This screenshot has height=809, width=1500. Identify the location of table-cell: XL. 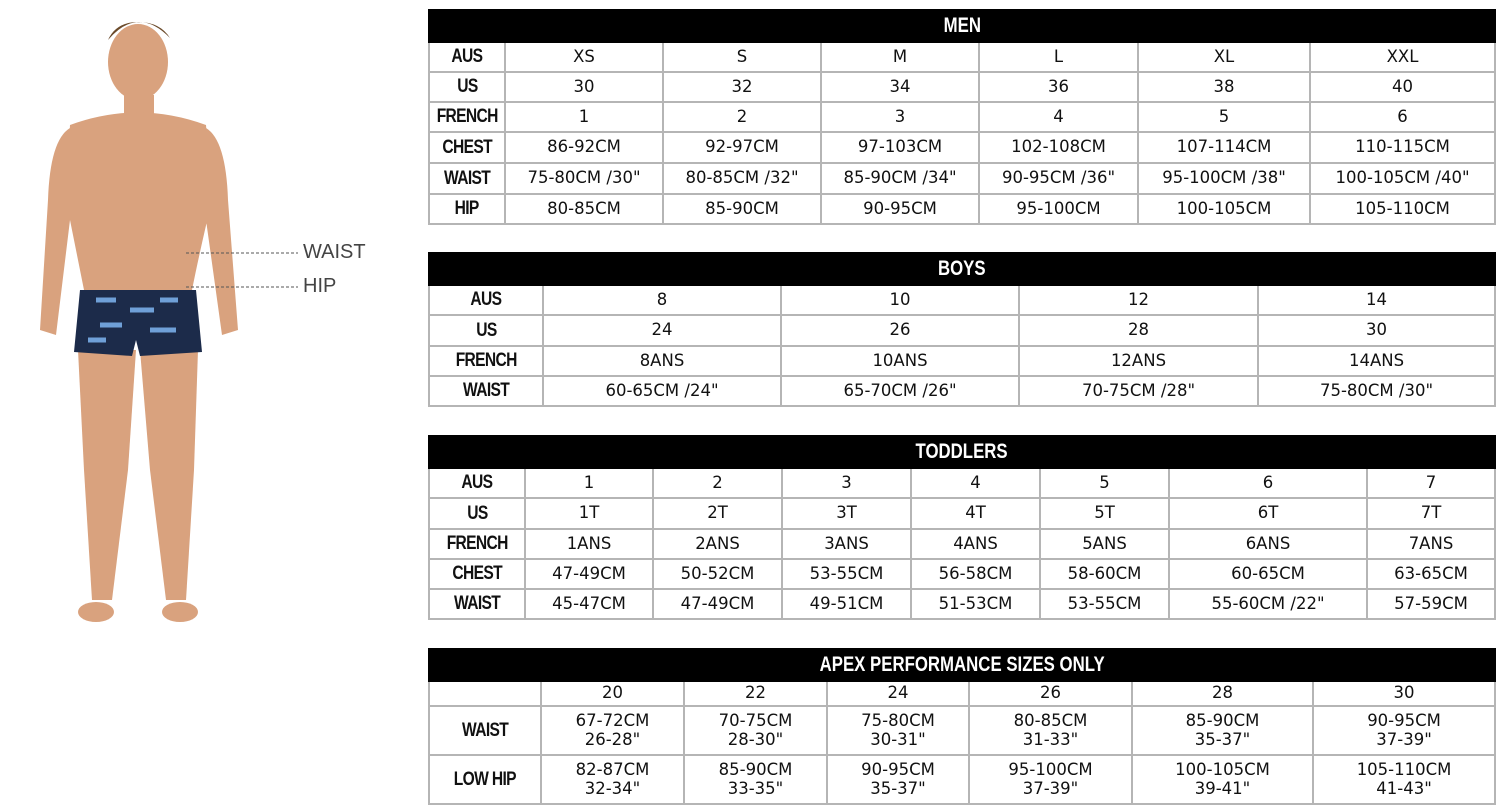
(1224, 57).